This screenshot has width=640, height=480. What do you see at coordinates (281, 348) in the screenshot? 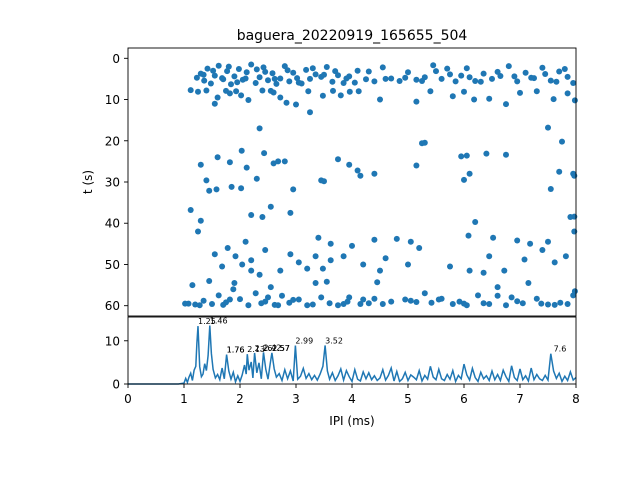
I see `peak-label: 2.57` at bounding box center [281, 348].